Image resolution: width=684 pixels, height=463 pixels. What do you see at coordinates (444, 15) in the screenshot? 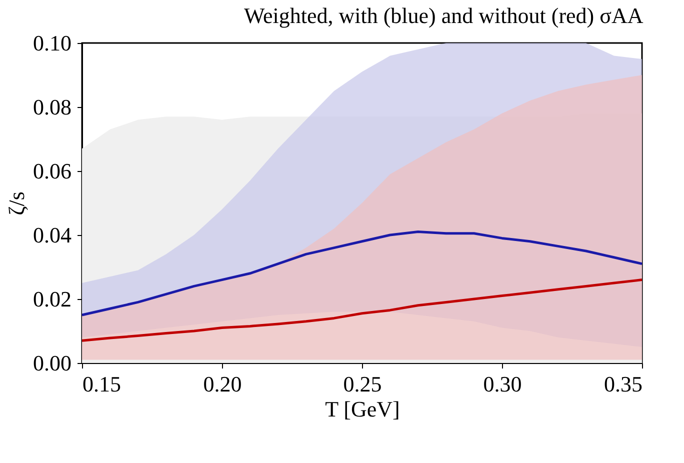
I see `chart-title: Weighted, with (blue) and without (red) σAA` at bounding box center [444, 15].